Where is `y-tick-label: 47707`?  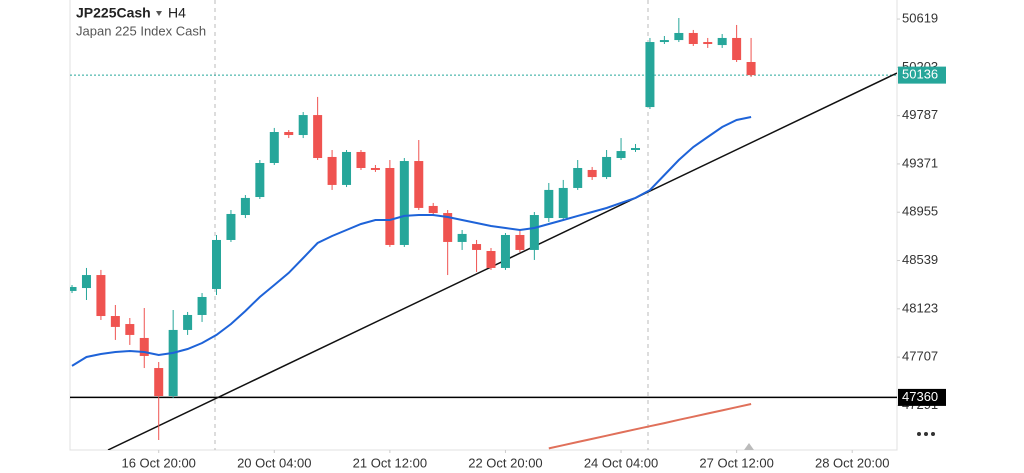 y-tick-label: 47707 is located at coordinates (920, 356).